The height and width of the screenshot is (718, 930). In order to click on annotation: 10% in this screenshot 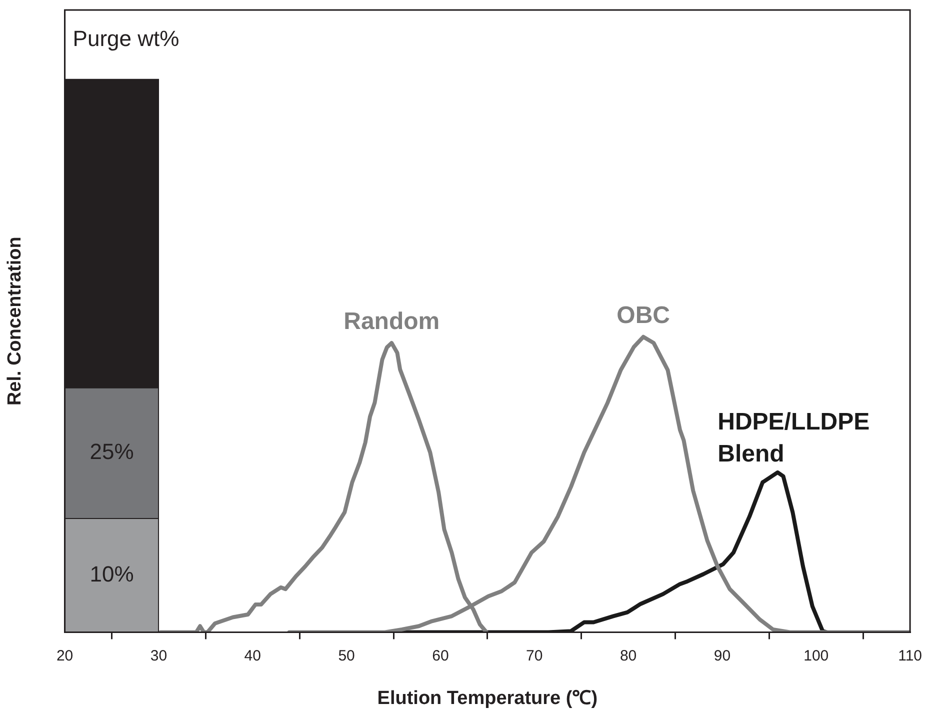, I will do `click(112, 573)`.